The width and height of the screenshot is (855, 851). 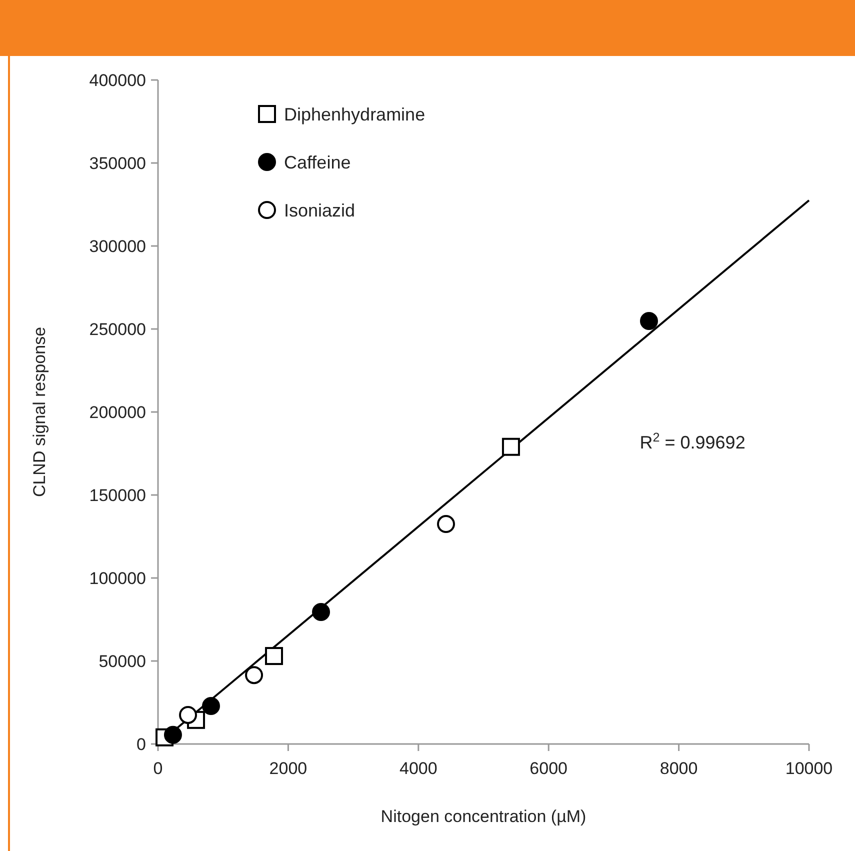 I want to click on y-tick-label: 200000, so click(x=117, y=412).